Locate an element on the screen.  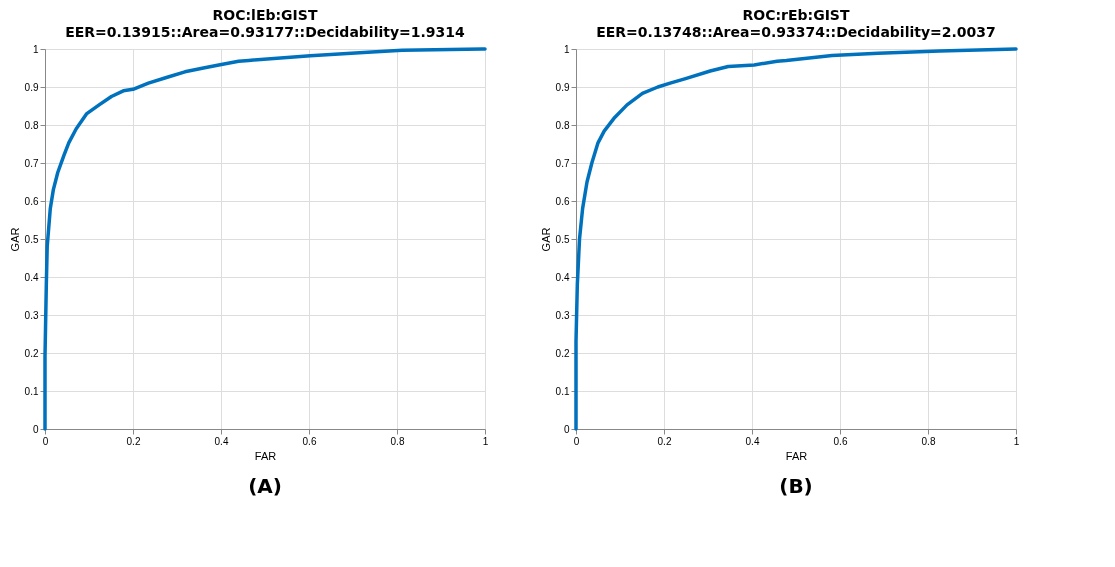
text: (A) is located at coordinates (265, 486).